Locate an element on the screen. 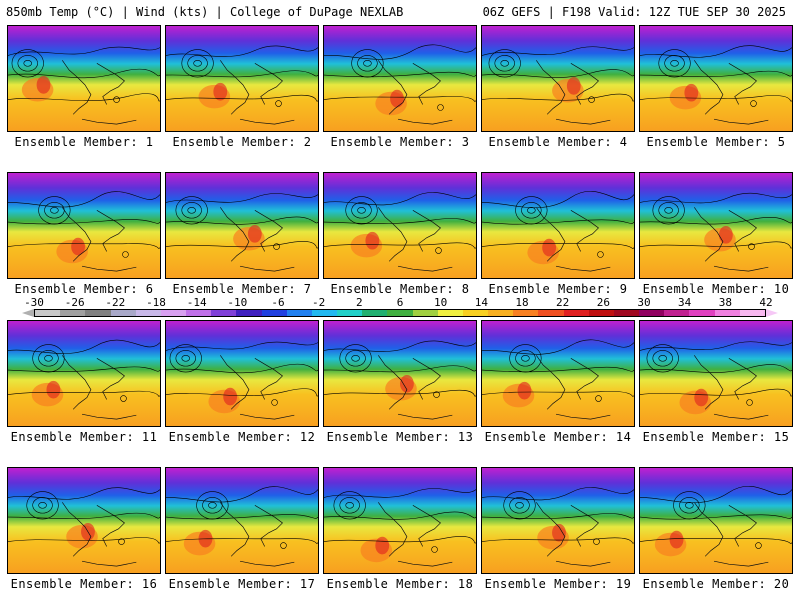  colorbar-tick-label: -26 is located at coordinates (74, 302).